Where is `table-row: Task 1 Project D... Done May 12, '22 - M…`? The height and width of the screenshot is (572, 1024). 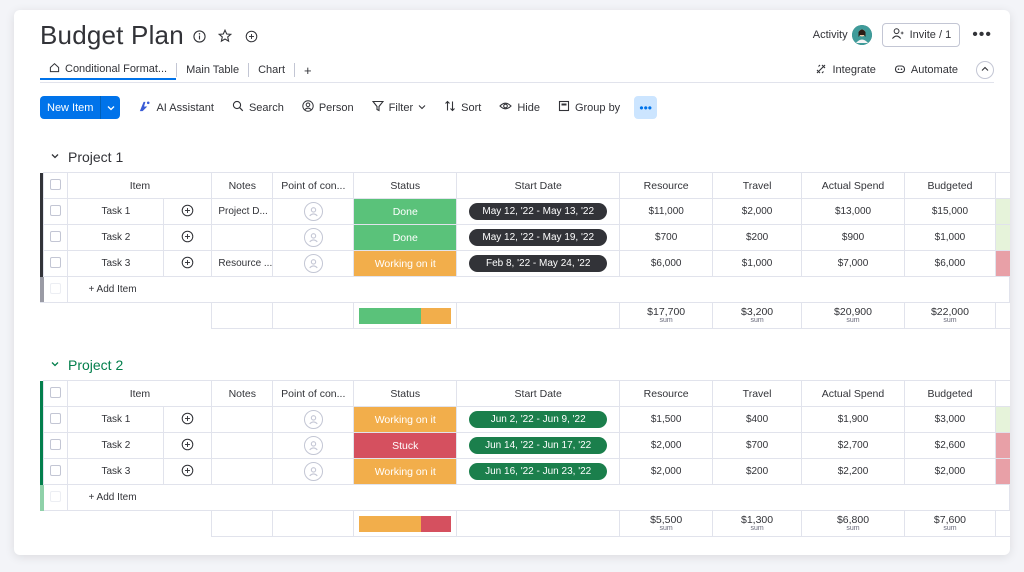
table-row: Task 1 Project D... Done May 12, '22 - M… is located at coordinates (525, 211).